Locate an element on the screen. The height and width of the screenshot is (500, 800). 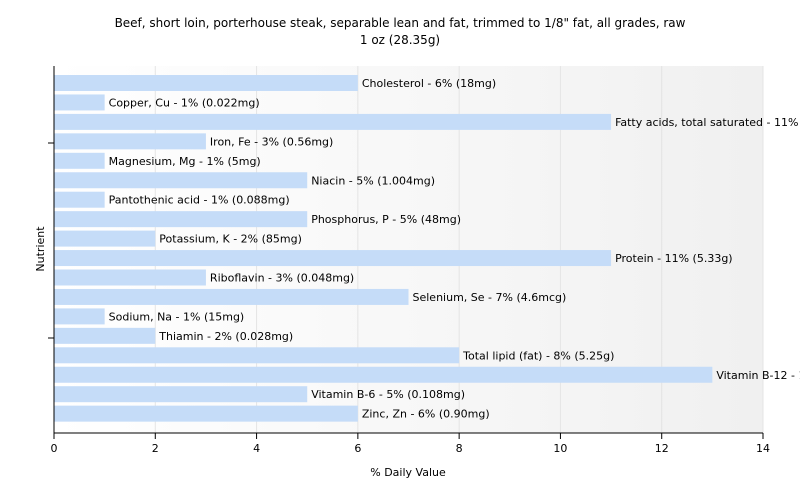
x-tick-label: 2 is located at coordinates (155, 448).